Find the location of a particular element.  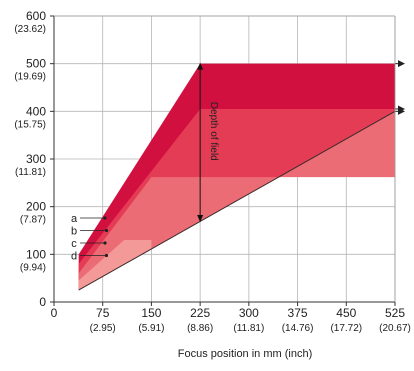

x-tick-sublabel-450: (17.72) is located at coordinates (346, 328).